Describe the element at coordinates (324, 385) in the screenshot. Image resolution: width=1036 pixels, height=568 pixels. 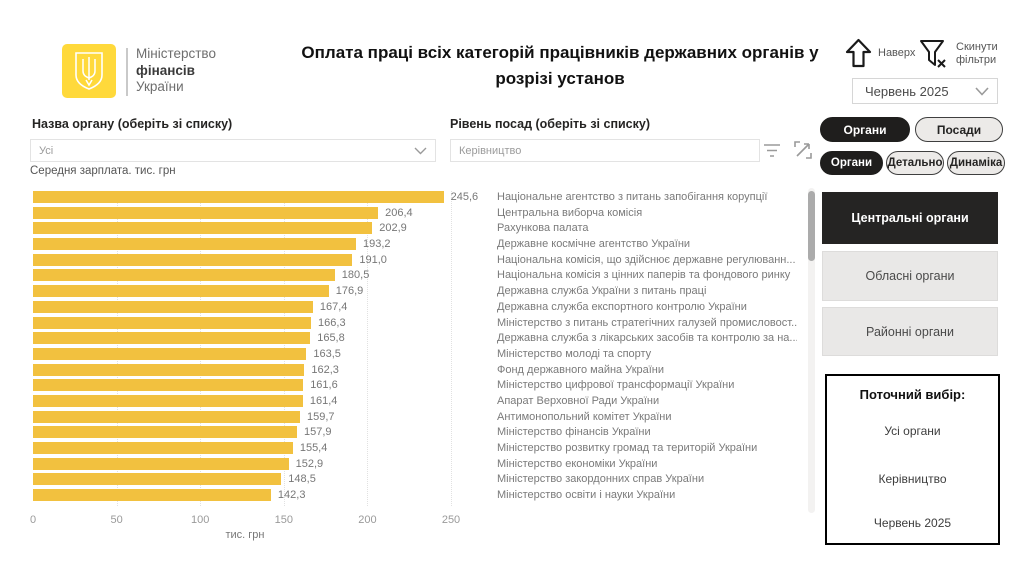
I see `bar-value-label: 161,6` at that location.